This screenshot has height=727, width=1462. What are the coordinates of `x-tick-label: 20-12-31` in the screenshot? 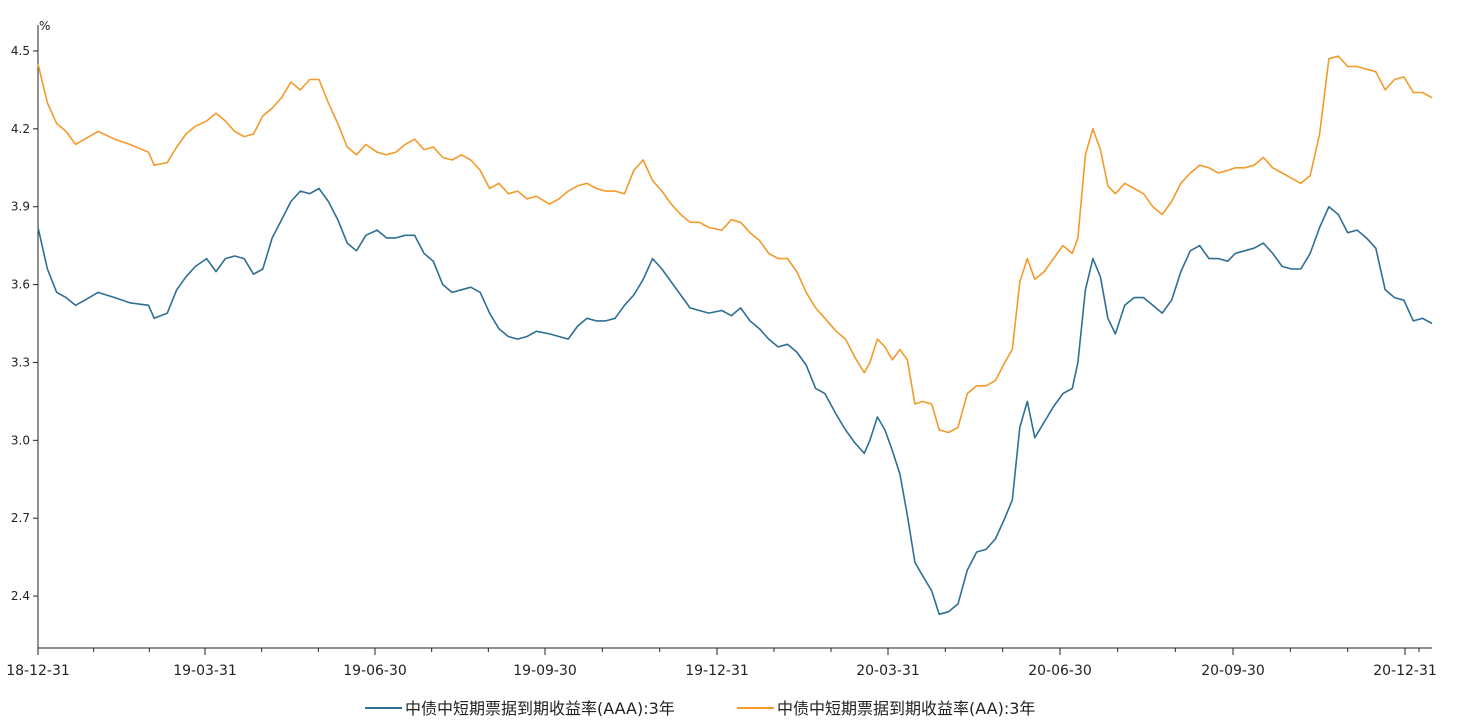 It's located at (1405, 671).